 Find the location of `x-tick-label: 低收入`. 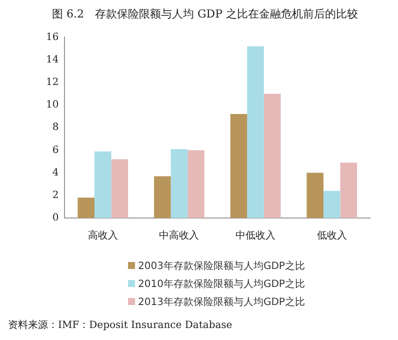

x-tick-label: 低收入 is located at coordinates (331, 236).